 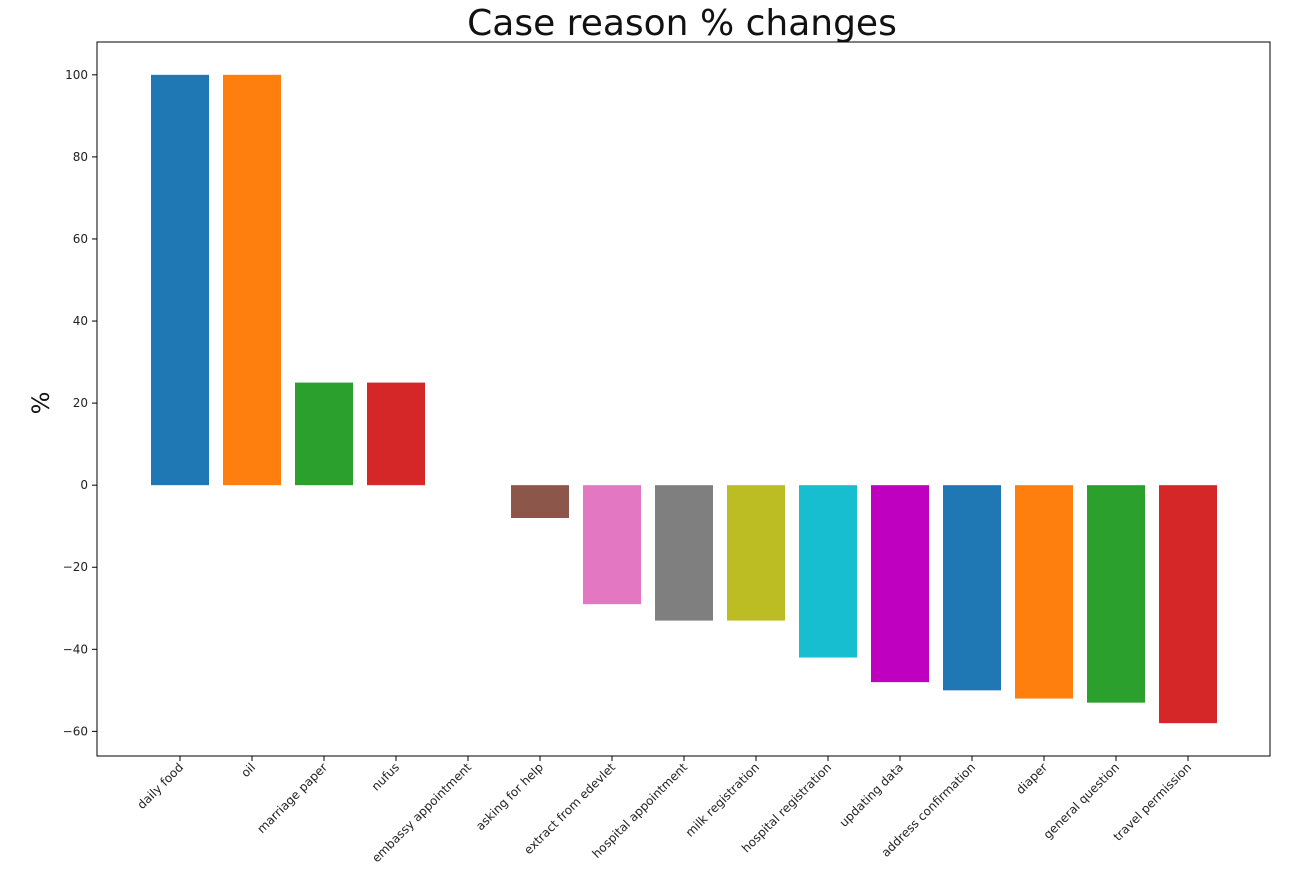 What do you see at coordinates (75, 567) in the screenshot?
I see `y-tick-label: −20` at bounding box center [75, 567].